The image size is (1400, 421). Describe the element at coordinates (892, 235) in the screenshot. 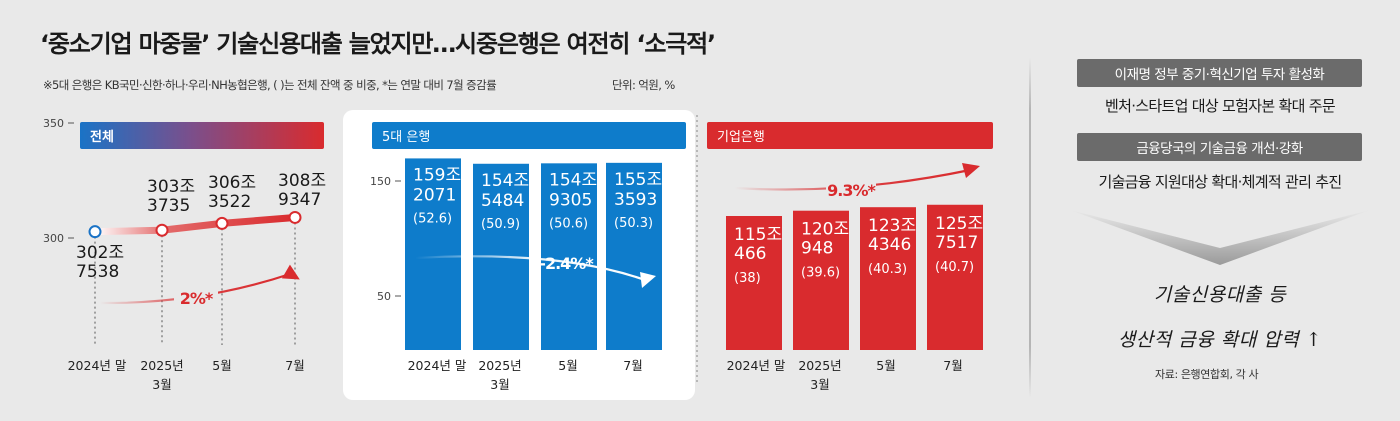

I see `ibk-value-label: 123조 4346` at that location.